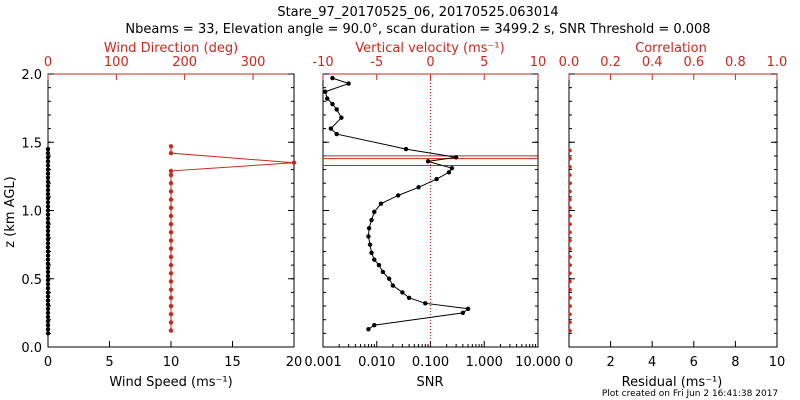  Describe the element at coordinates (777, 62) in the screenshot. I see `top-tick-label: 1.0` at that location.